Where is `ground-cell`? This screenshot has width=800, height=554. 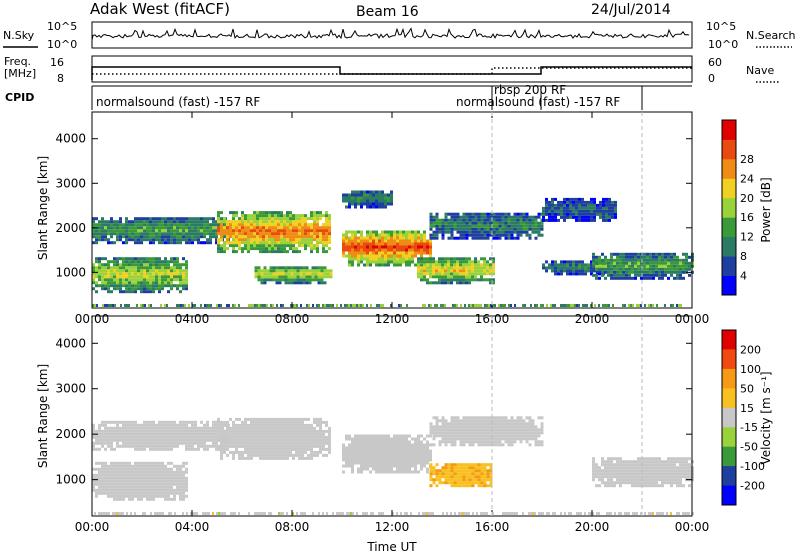
ground-cell is located at coordinates (441, 305).